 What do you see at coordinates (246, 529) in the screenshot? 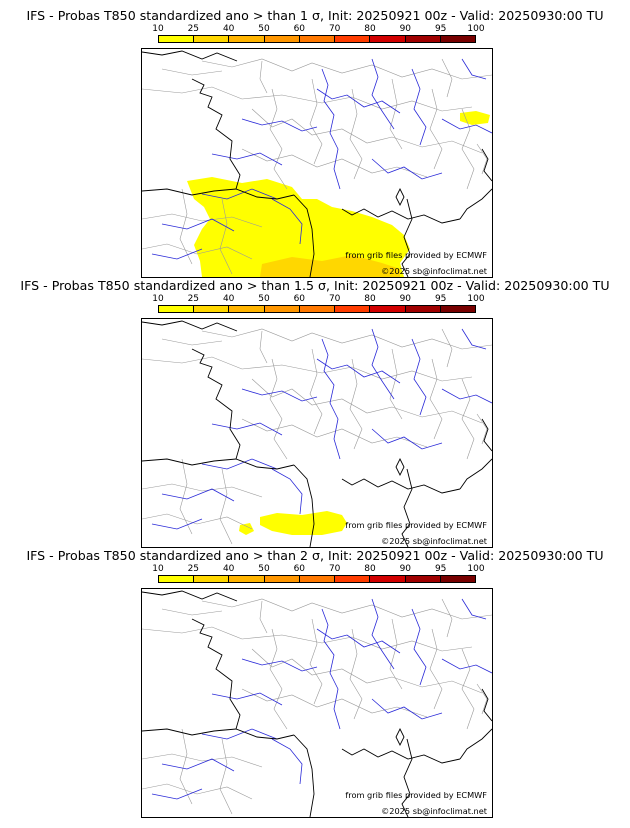
I see `probability-area-small` at bounding box center [246, 529].